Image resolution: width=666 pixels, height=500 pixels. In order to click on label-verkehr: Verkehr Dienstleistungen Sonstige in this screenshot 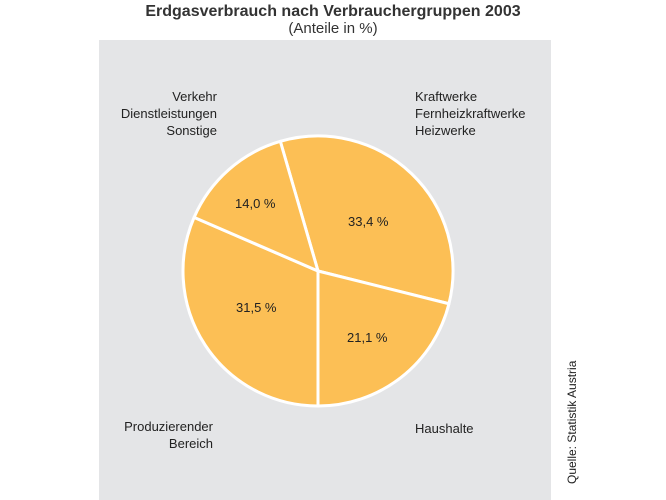, I will do `click(168, 113)`.